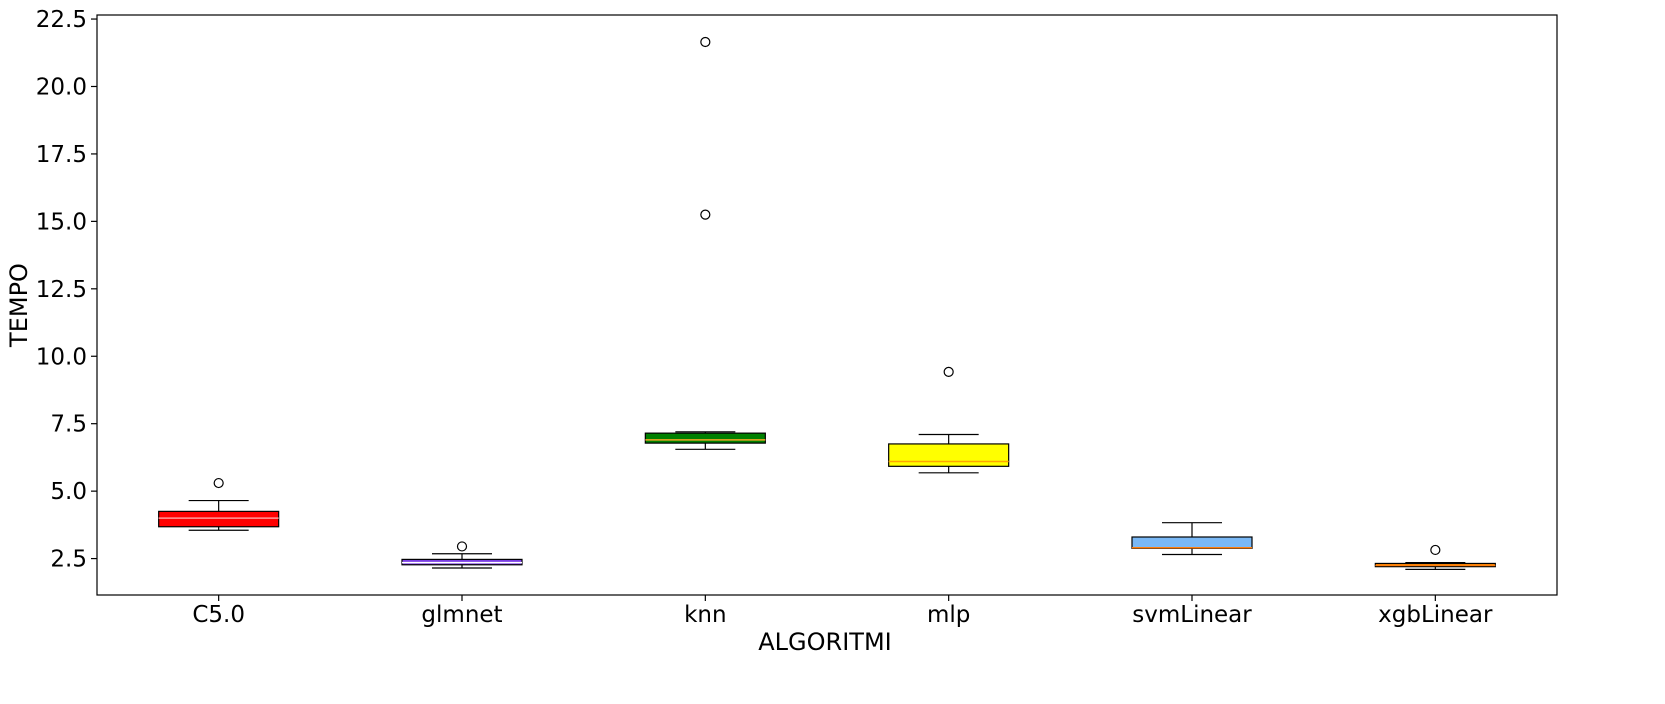 The height and width of the screenshot is (704, 1665). Describe the element at coordinates (19, 305) in the screenshot. I see `y-axis-title: TEMPO` at that location.